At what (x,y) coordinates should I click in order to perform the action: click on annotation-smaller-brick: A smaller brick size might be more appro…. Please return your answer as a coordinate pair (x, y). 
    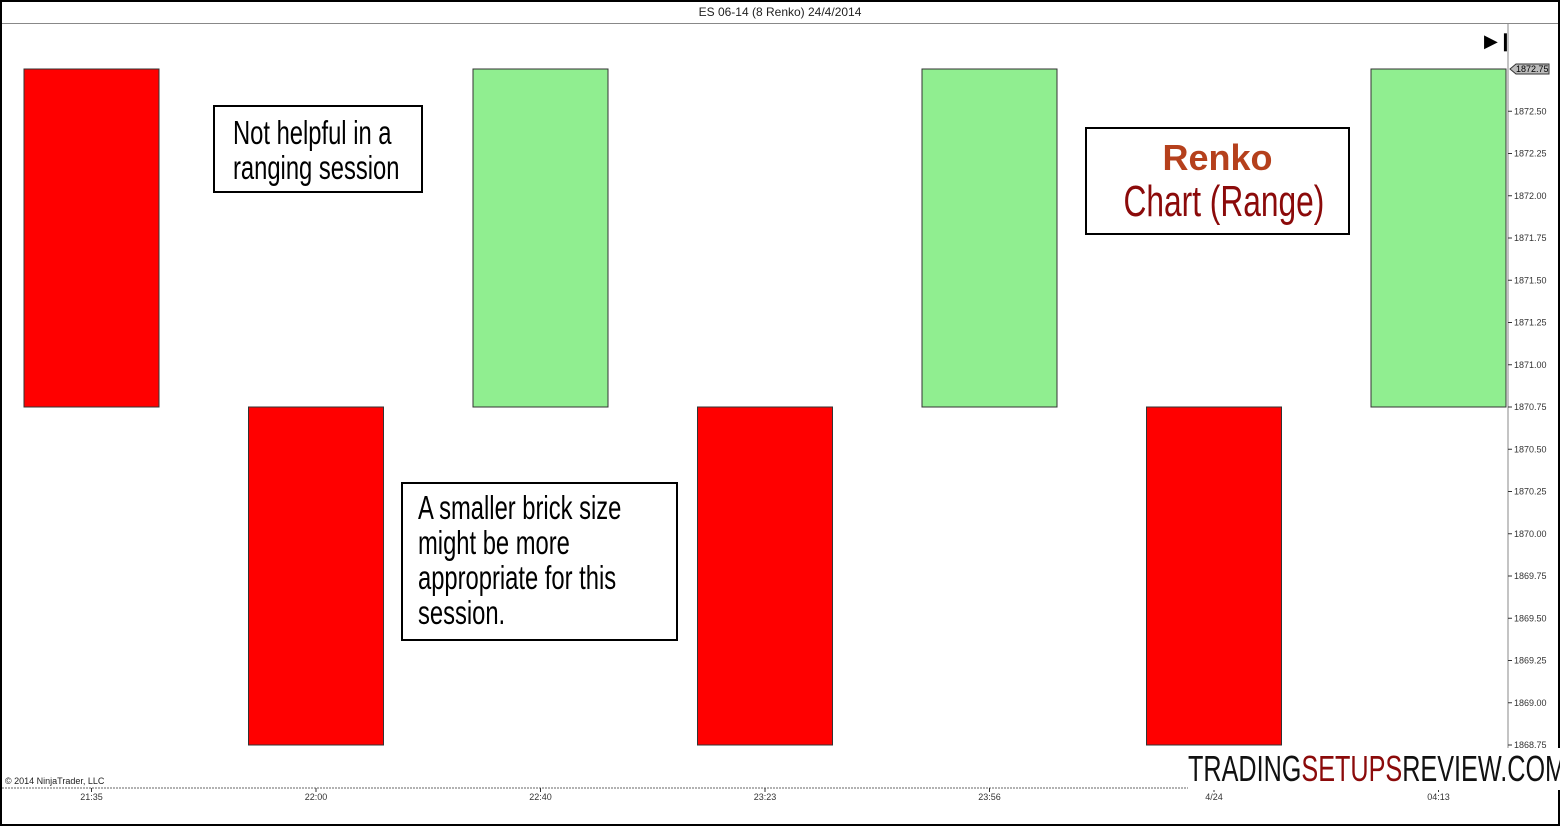
    Looking at the image, I should click on (539, 561).